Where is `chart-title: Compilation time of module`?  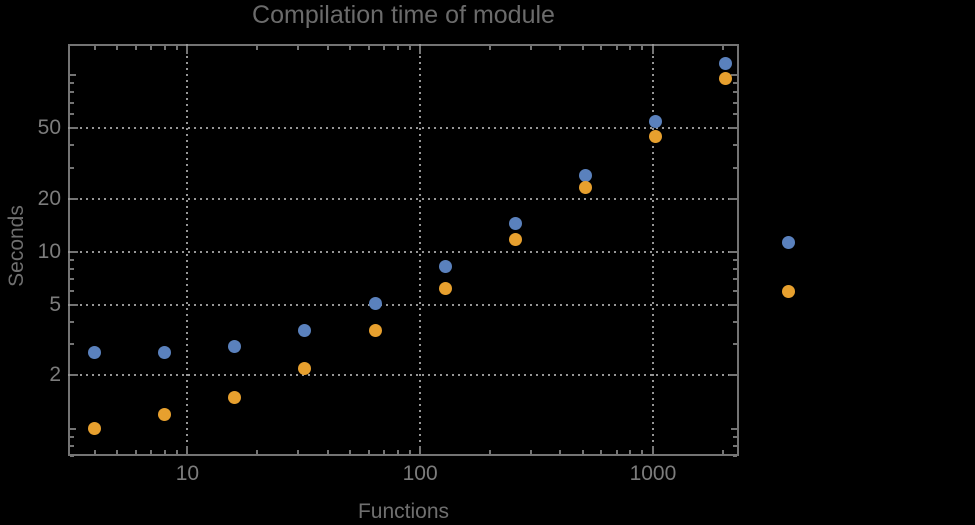
chart-title: Compilation time of module is located at coordinates (403, 15).